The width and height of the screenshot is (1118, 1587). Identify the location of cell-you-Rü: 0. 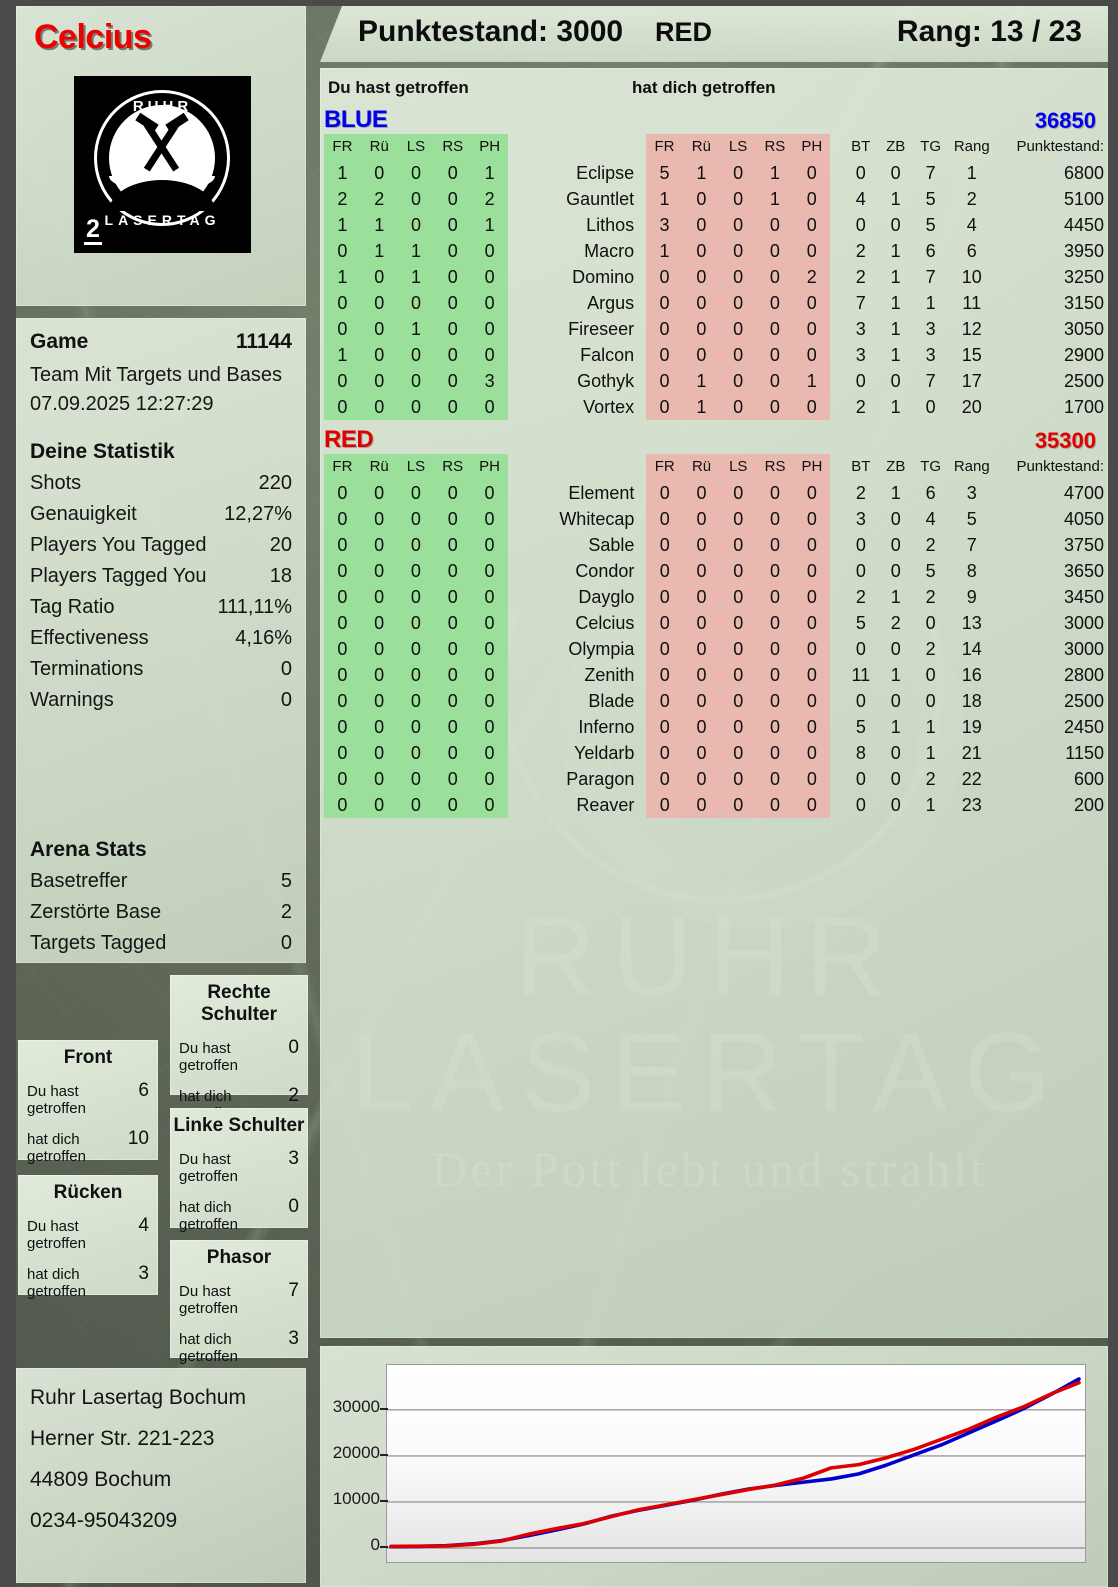
(379, 277).